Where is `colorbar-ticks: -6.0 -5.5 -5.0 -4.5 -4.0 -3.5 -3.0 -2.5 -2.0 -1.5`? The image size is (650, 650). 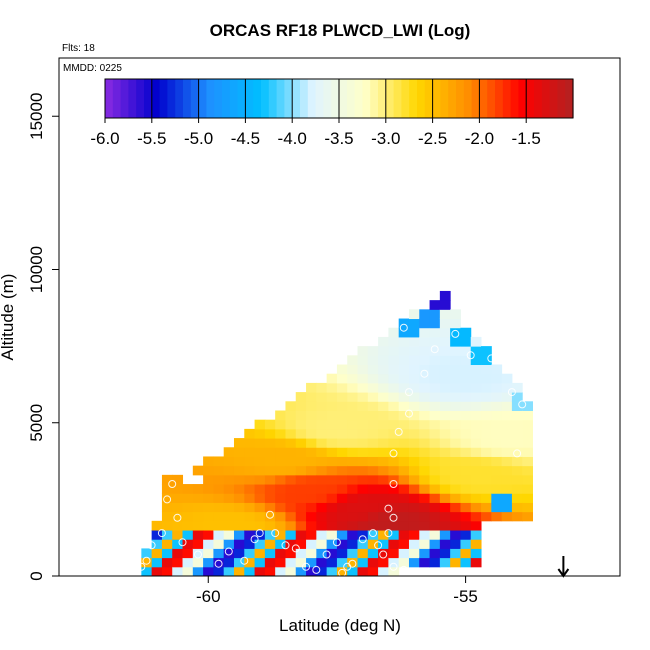 colorbar-ticks: -6.0 -5.5 -5.0 -4.5 -4.0 -3.5 -3.0 -2.5 -2.0 -1.5 is located at coordinates (332, 113).